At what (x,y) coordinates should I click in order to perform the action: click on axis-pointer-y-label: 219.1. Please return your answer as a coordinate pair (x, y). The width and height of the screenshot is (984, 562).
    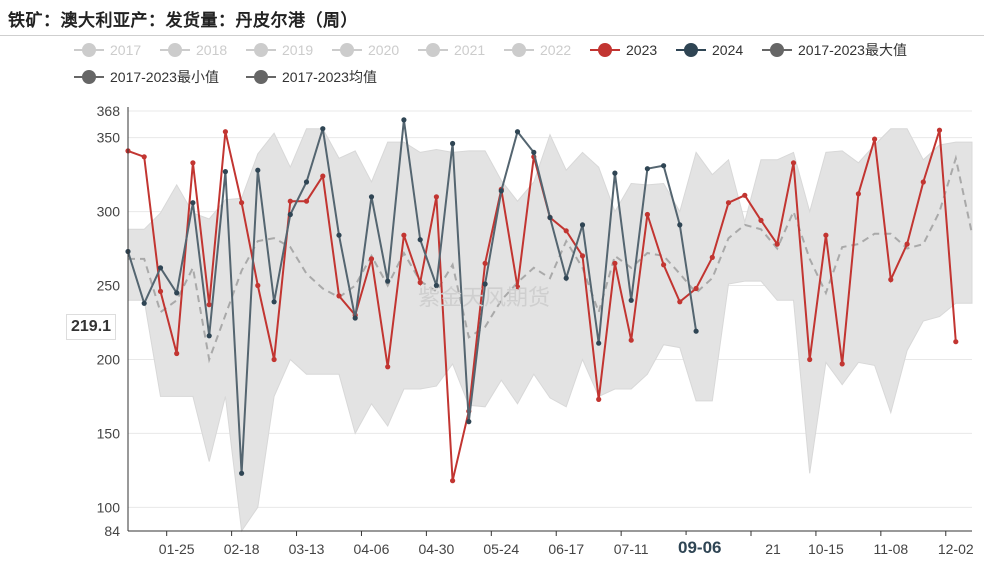
    Looking at the image, I should click on (91, 327).